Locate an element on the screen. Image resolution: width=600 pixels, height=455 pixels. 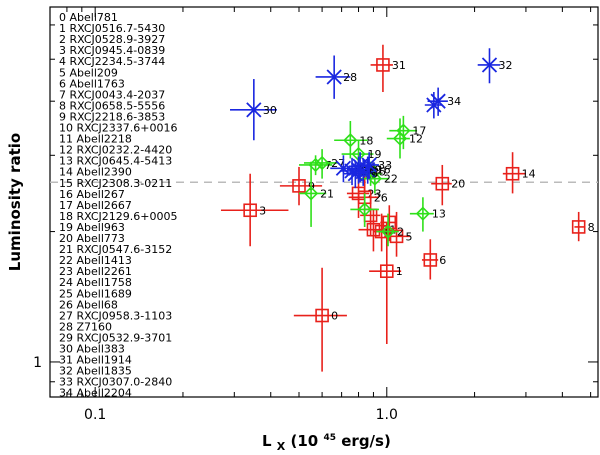
y-tick-label: 1 is located at coordinates (37, 363).